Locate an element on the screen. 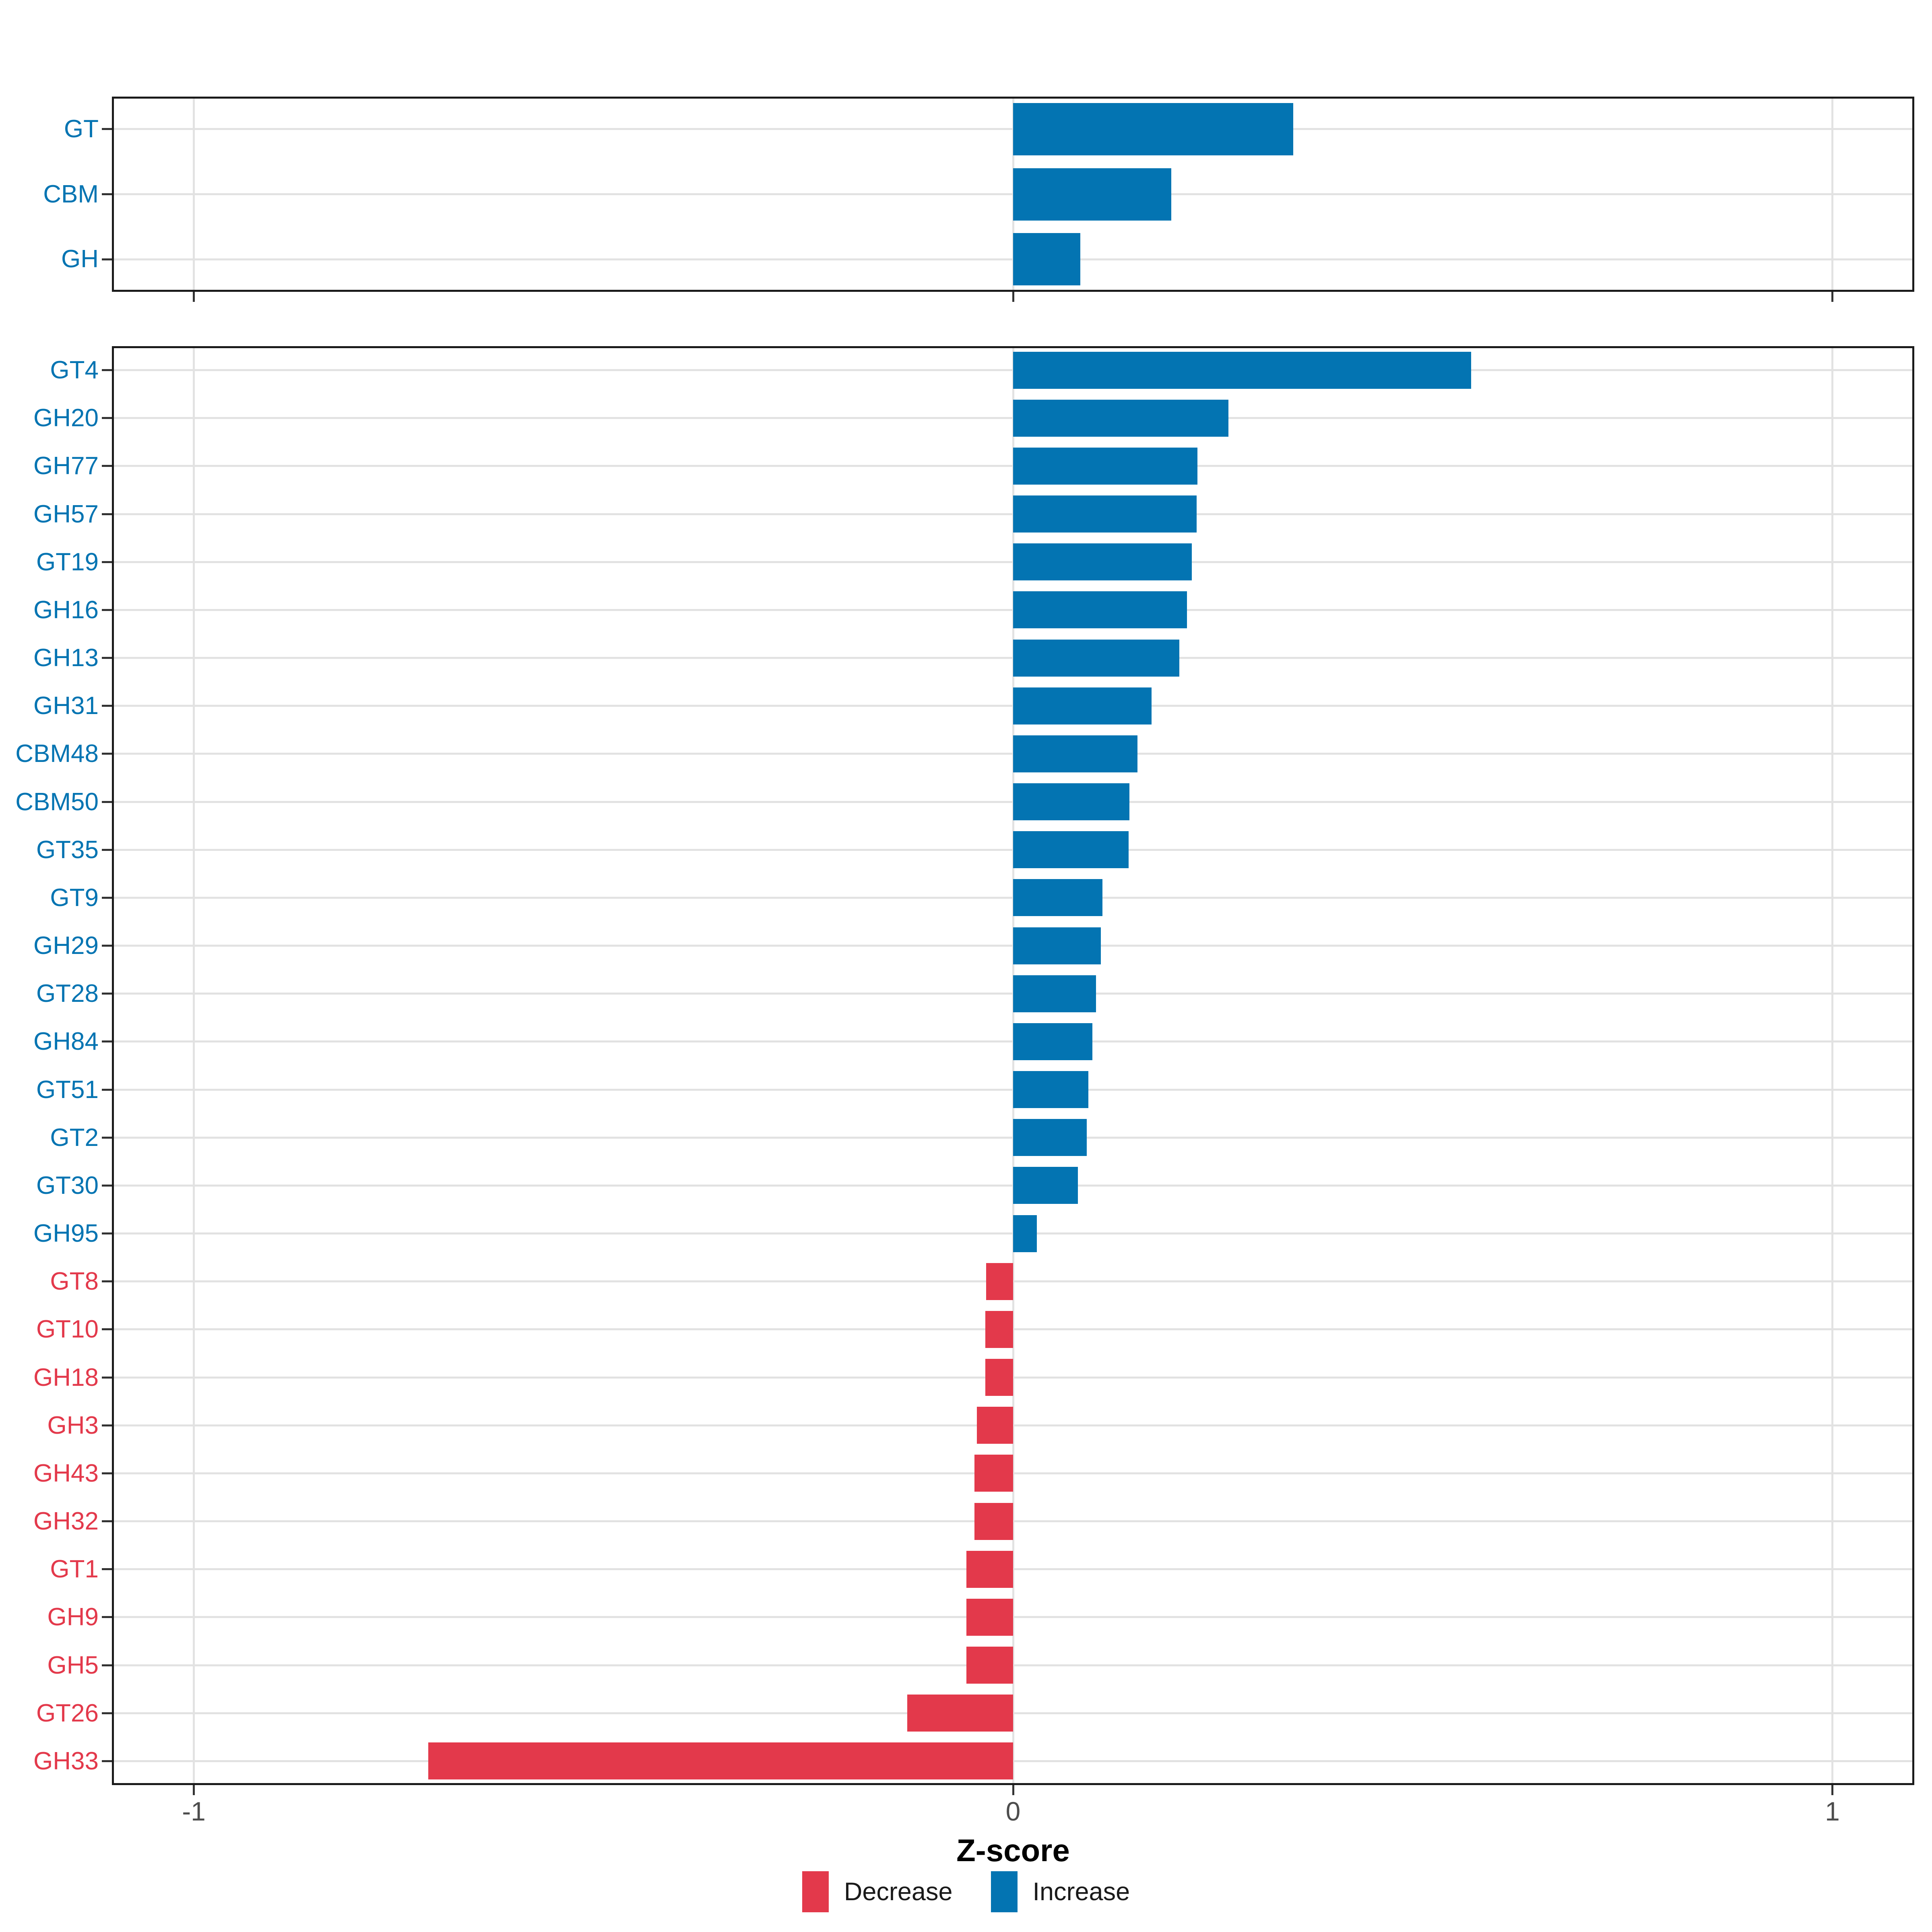  y-tick-GT10 is located at coordinates (107, 1329).